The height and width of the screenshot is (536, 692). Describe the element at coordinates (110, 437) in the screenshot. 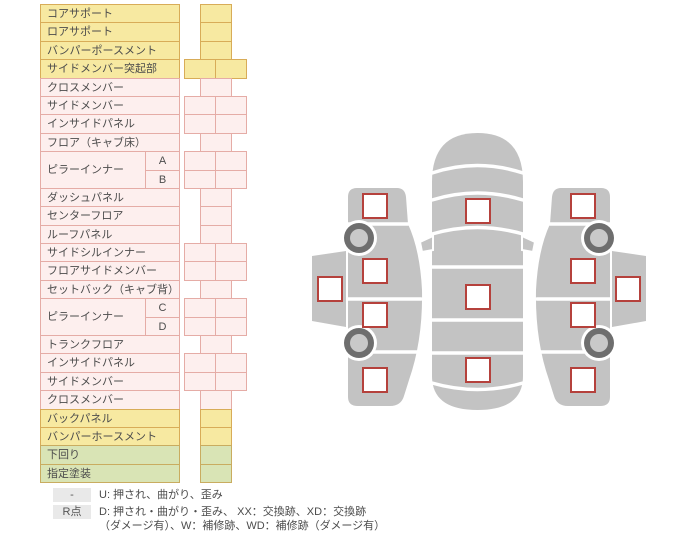

I see `part-label: バンパーホースメント` at that location.